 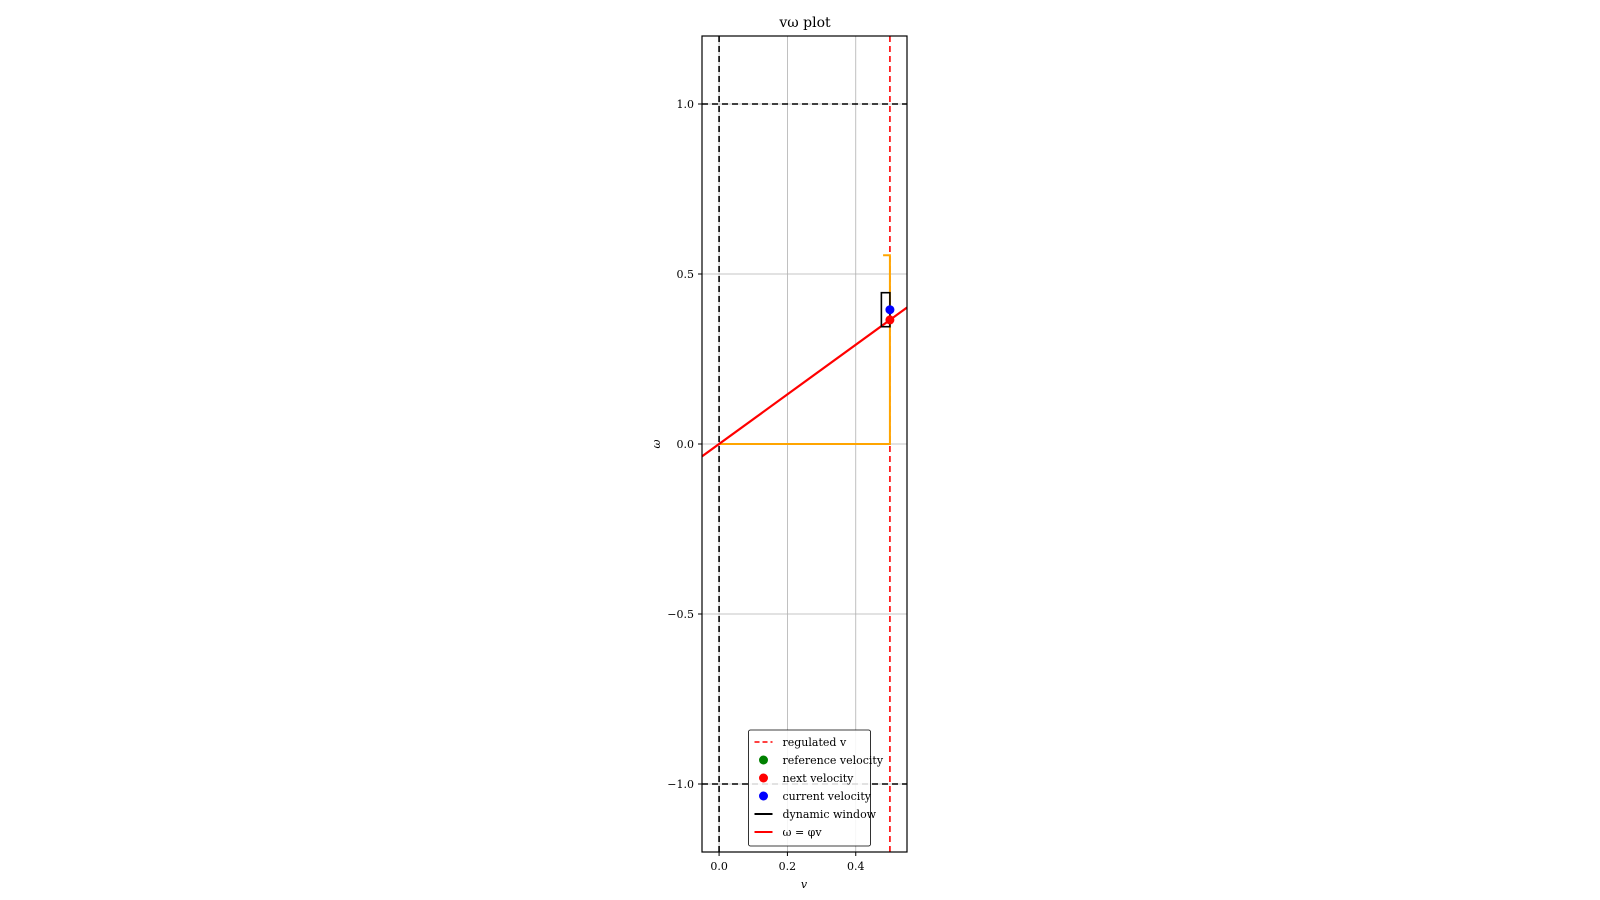 What do you see at coordinates (803, 832) in the screenshot?
I see `legend-label-5: ω = φv` at bounding box center [803, 832].